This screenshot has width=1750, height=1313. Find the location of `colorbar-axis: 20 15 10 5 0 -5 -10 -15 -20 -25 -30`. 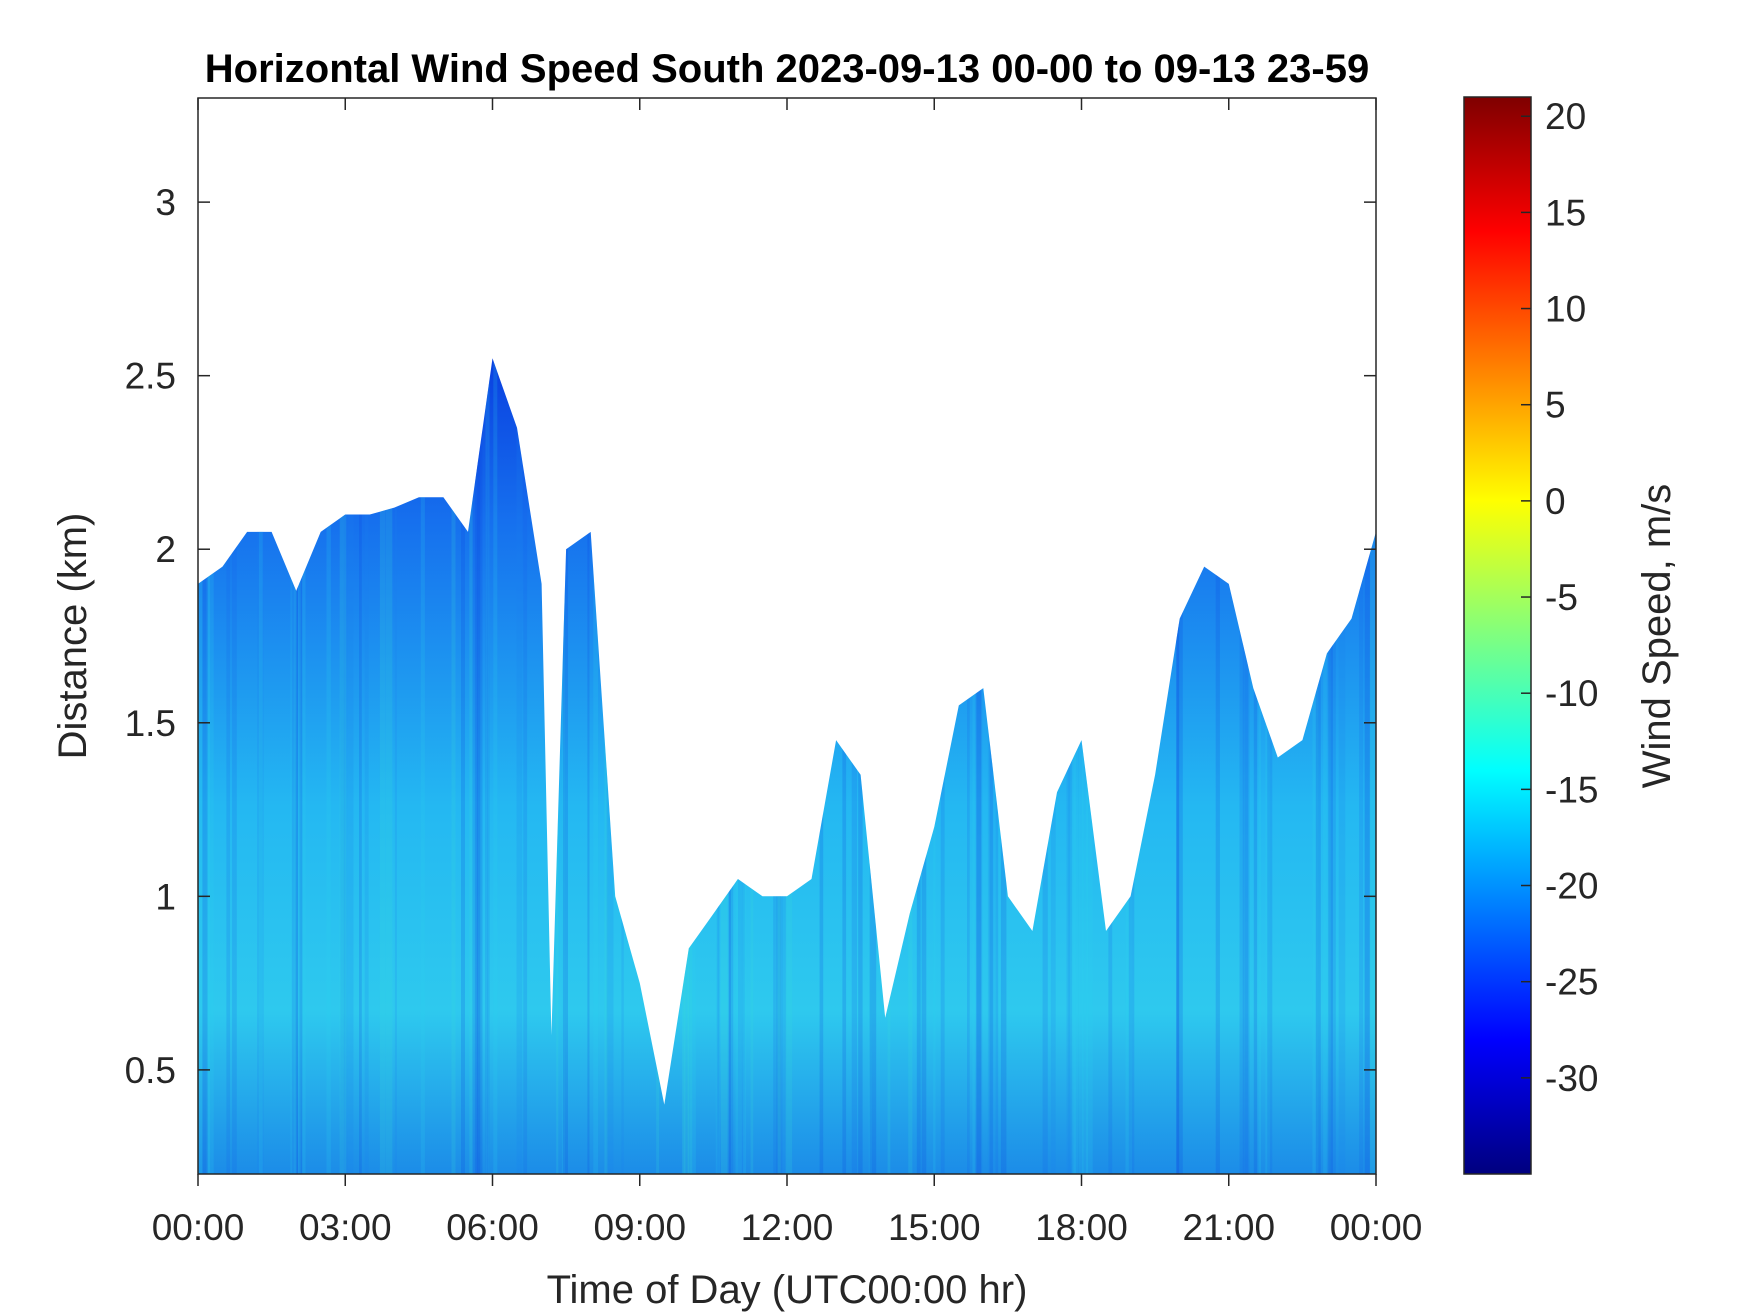

colorbar-axis: 20 15 10 5 0 -5 -10 -15 -20 -25 -30 is located at coordinates (1559, 597).